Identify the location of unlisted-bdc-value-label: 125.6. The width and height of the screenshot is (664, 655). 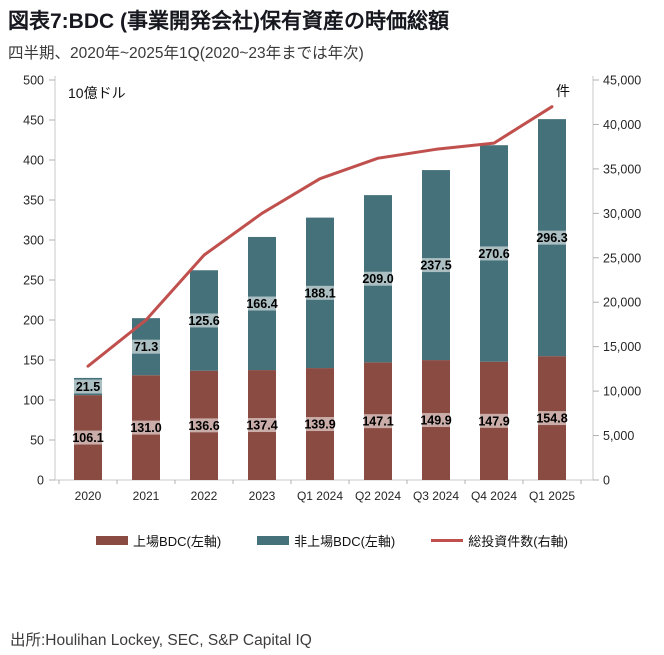
(203, 321).